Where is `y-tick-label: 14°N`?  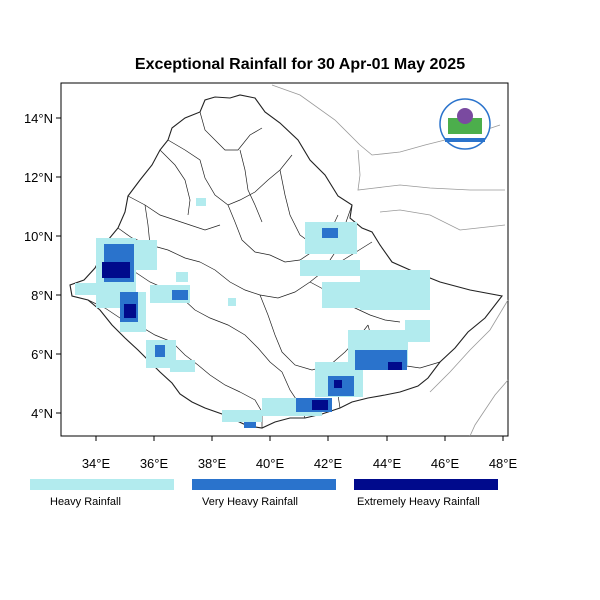
y-tick-label: 14°N is located at coordinates (38, 118).